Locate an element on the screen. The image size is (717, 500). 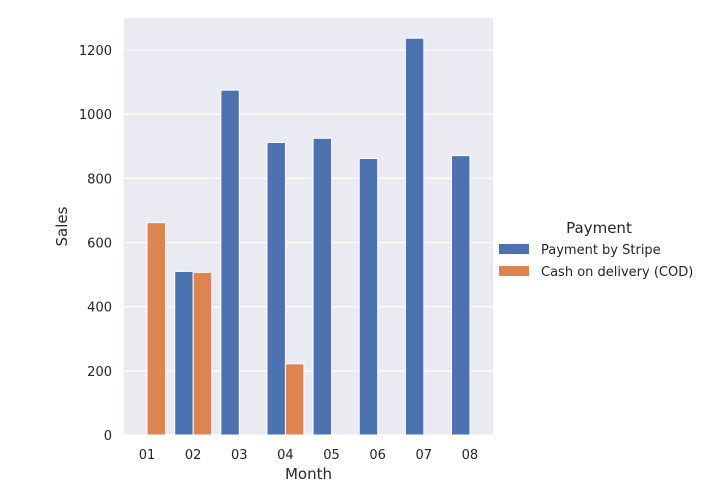
x-tick-label: 01 is located at coordinates (147, 455).